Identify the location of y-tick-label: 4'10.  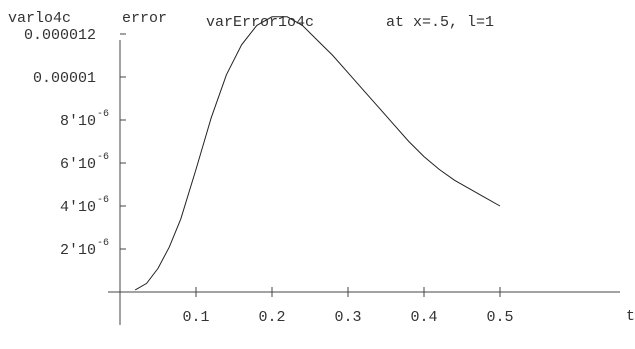
(78, 207).